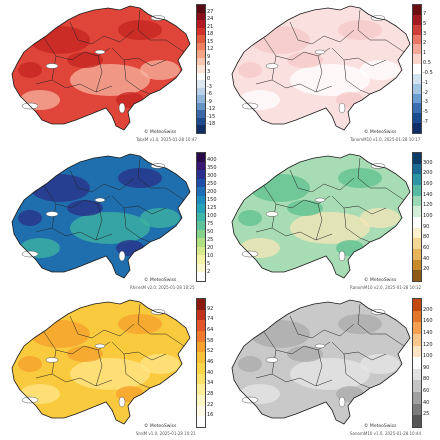 The width and height of the screenshot is (440, 440). I want to click on colorbar-tick-label: 22, so click(210, 404).